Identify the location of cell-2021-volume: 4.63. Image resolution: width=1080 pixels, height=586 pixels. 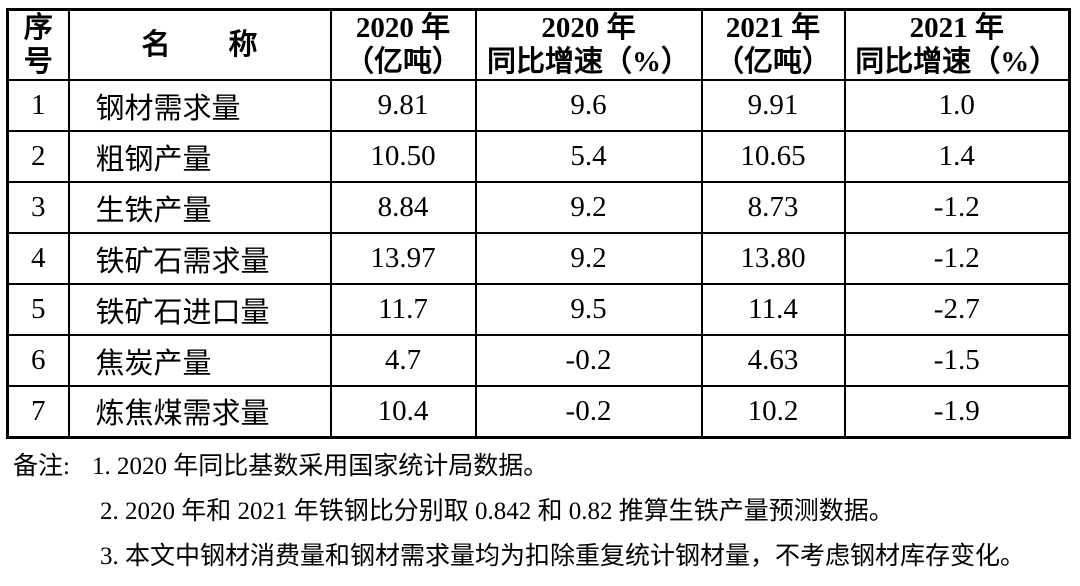
(773, 360).